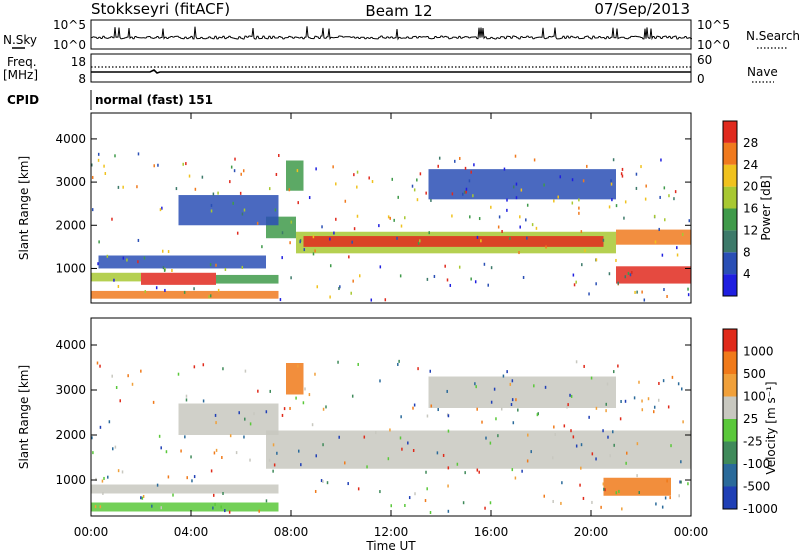  What do you see at coordinates (20, 75) in the screenshot?
I see `freq-label-unit: [MHz]` at bounding box center [20, 75].